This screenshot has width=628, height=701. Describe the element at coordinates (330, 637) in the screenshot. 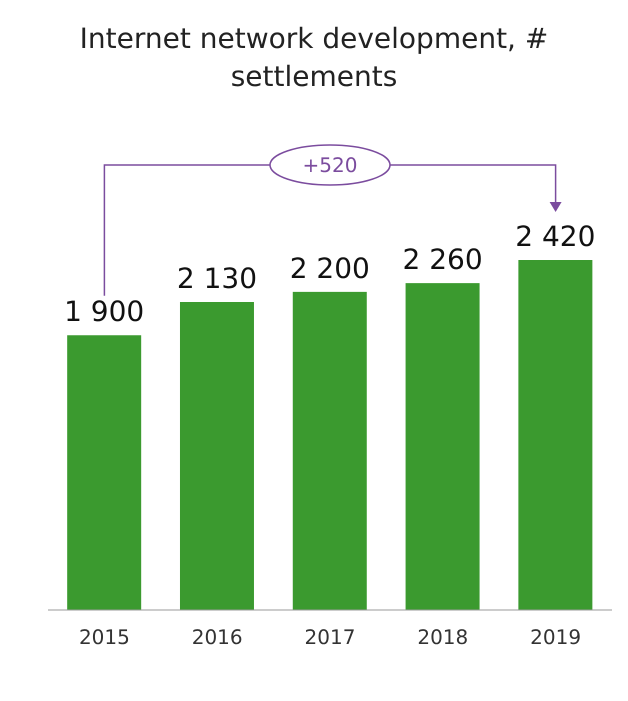

I see `x-tick-label: 2017` at that location.